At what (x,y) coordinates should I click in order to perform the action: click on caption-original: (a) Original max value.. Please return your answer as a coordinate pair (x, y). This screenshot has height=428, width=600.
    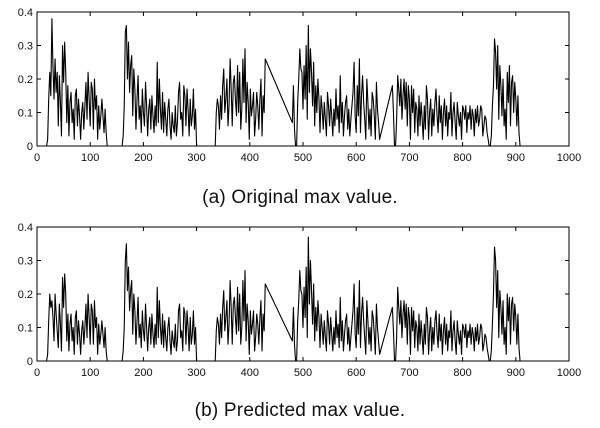
    Looking at the image, I should click on (300, 197).